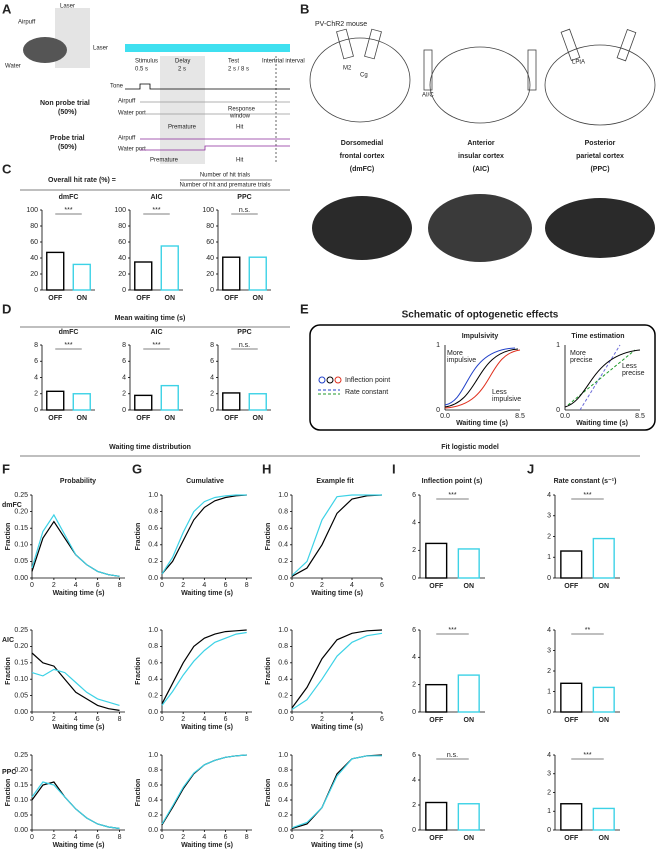 Image resolution: width=660 pixels, height=851 pixels. I want to click on label: LPtA, so click(578, 63).